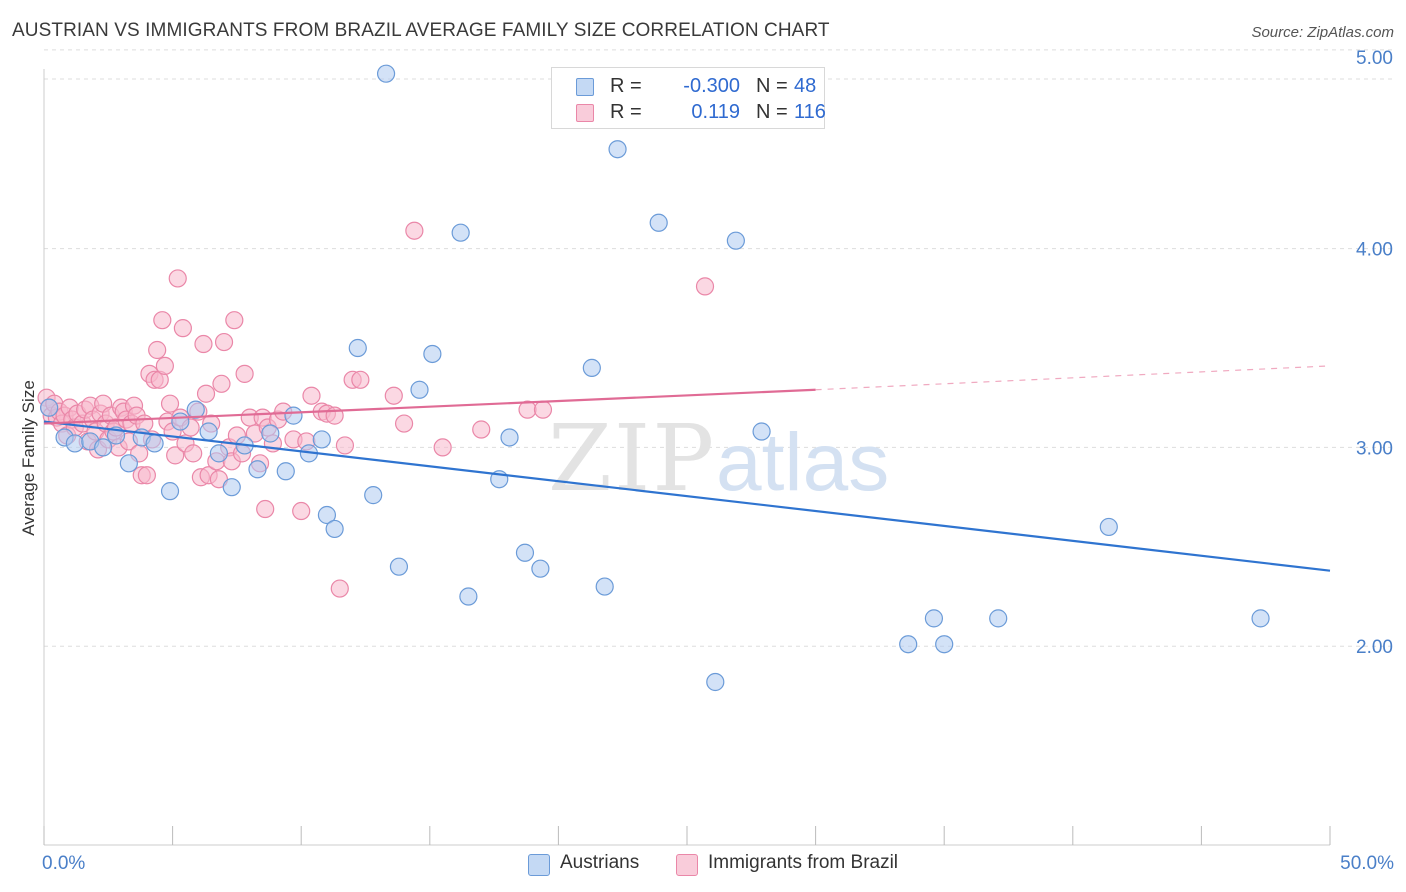  Describe the element at coordinates (1374, 448) in the screenshot. I see `y-tick-label: 3.00` at that location.